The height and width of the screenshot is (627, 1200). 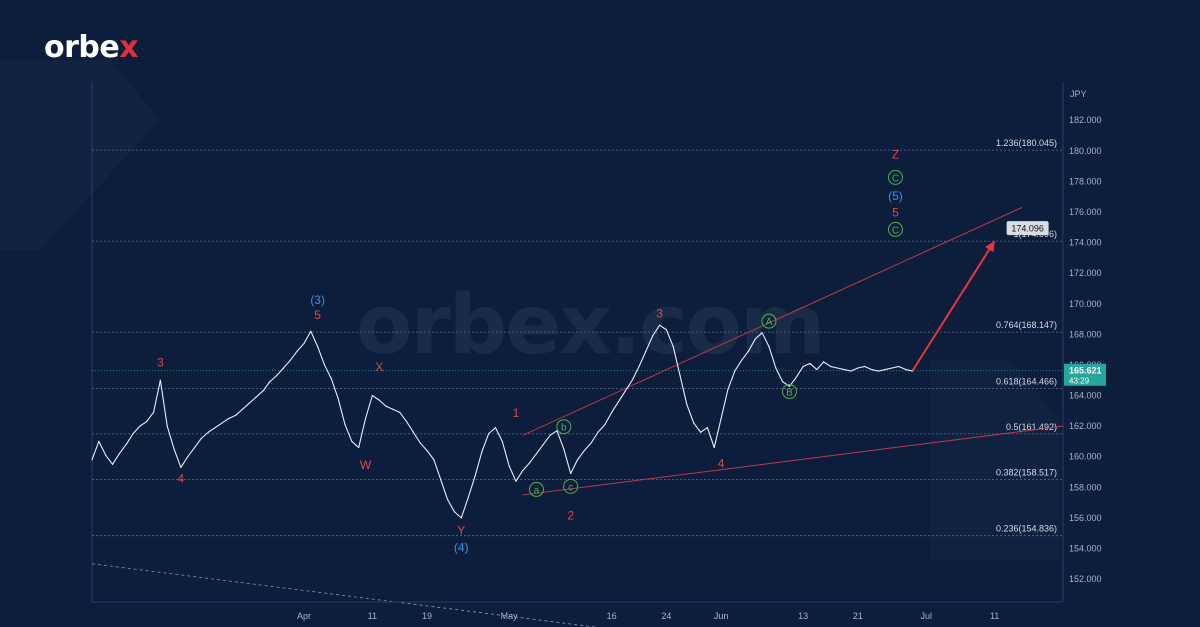 I want to click on time-axis: Apr 11 19 May 16 24 Jun 13 21 Jul 11, so click(x=577, y=611).